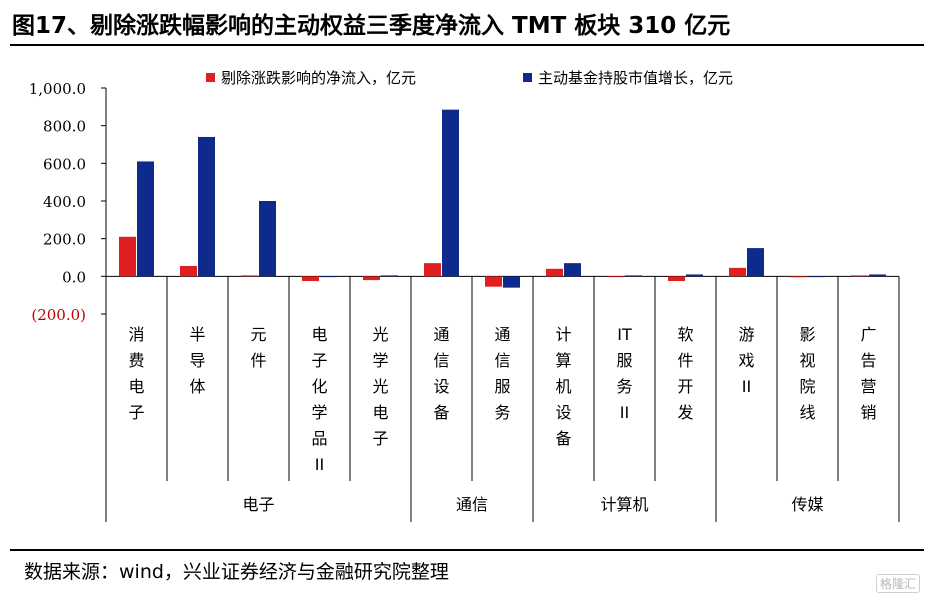  Describe the element at coordinates (624, 504) in the screenshot. I see `group-label-2: 计算机` at that location.